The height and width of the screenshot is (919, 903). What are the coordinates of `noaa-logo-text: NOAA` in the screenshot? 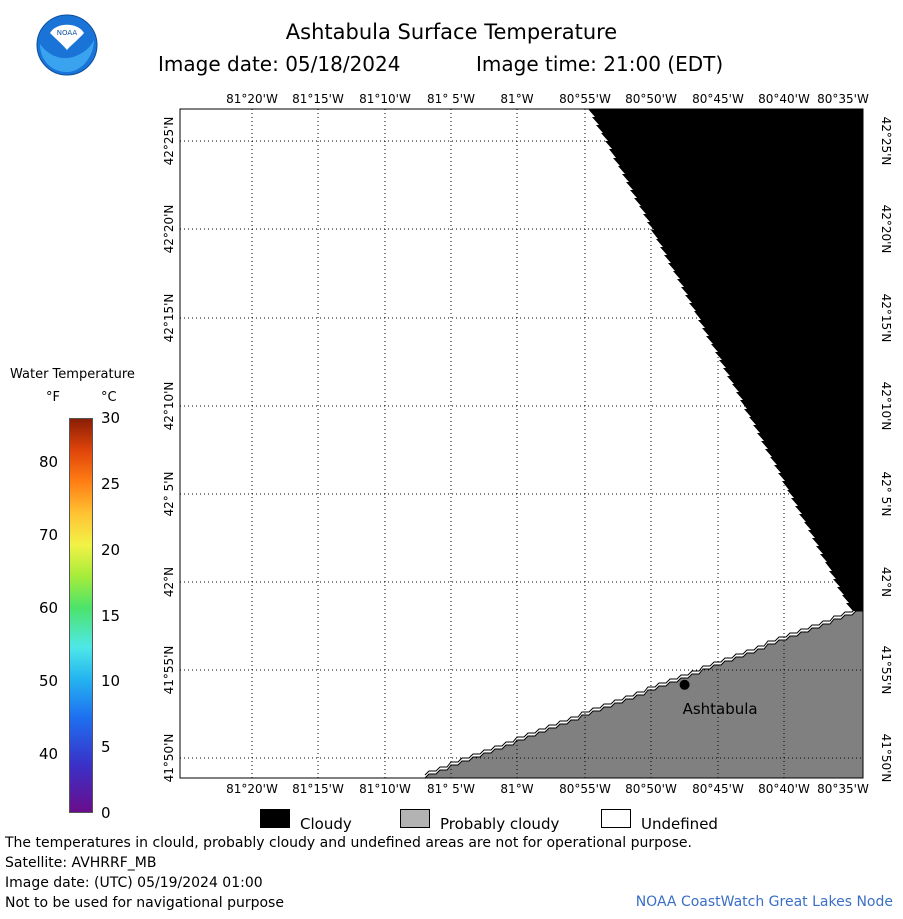 It's located at (67, 33).